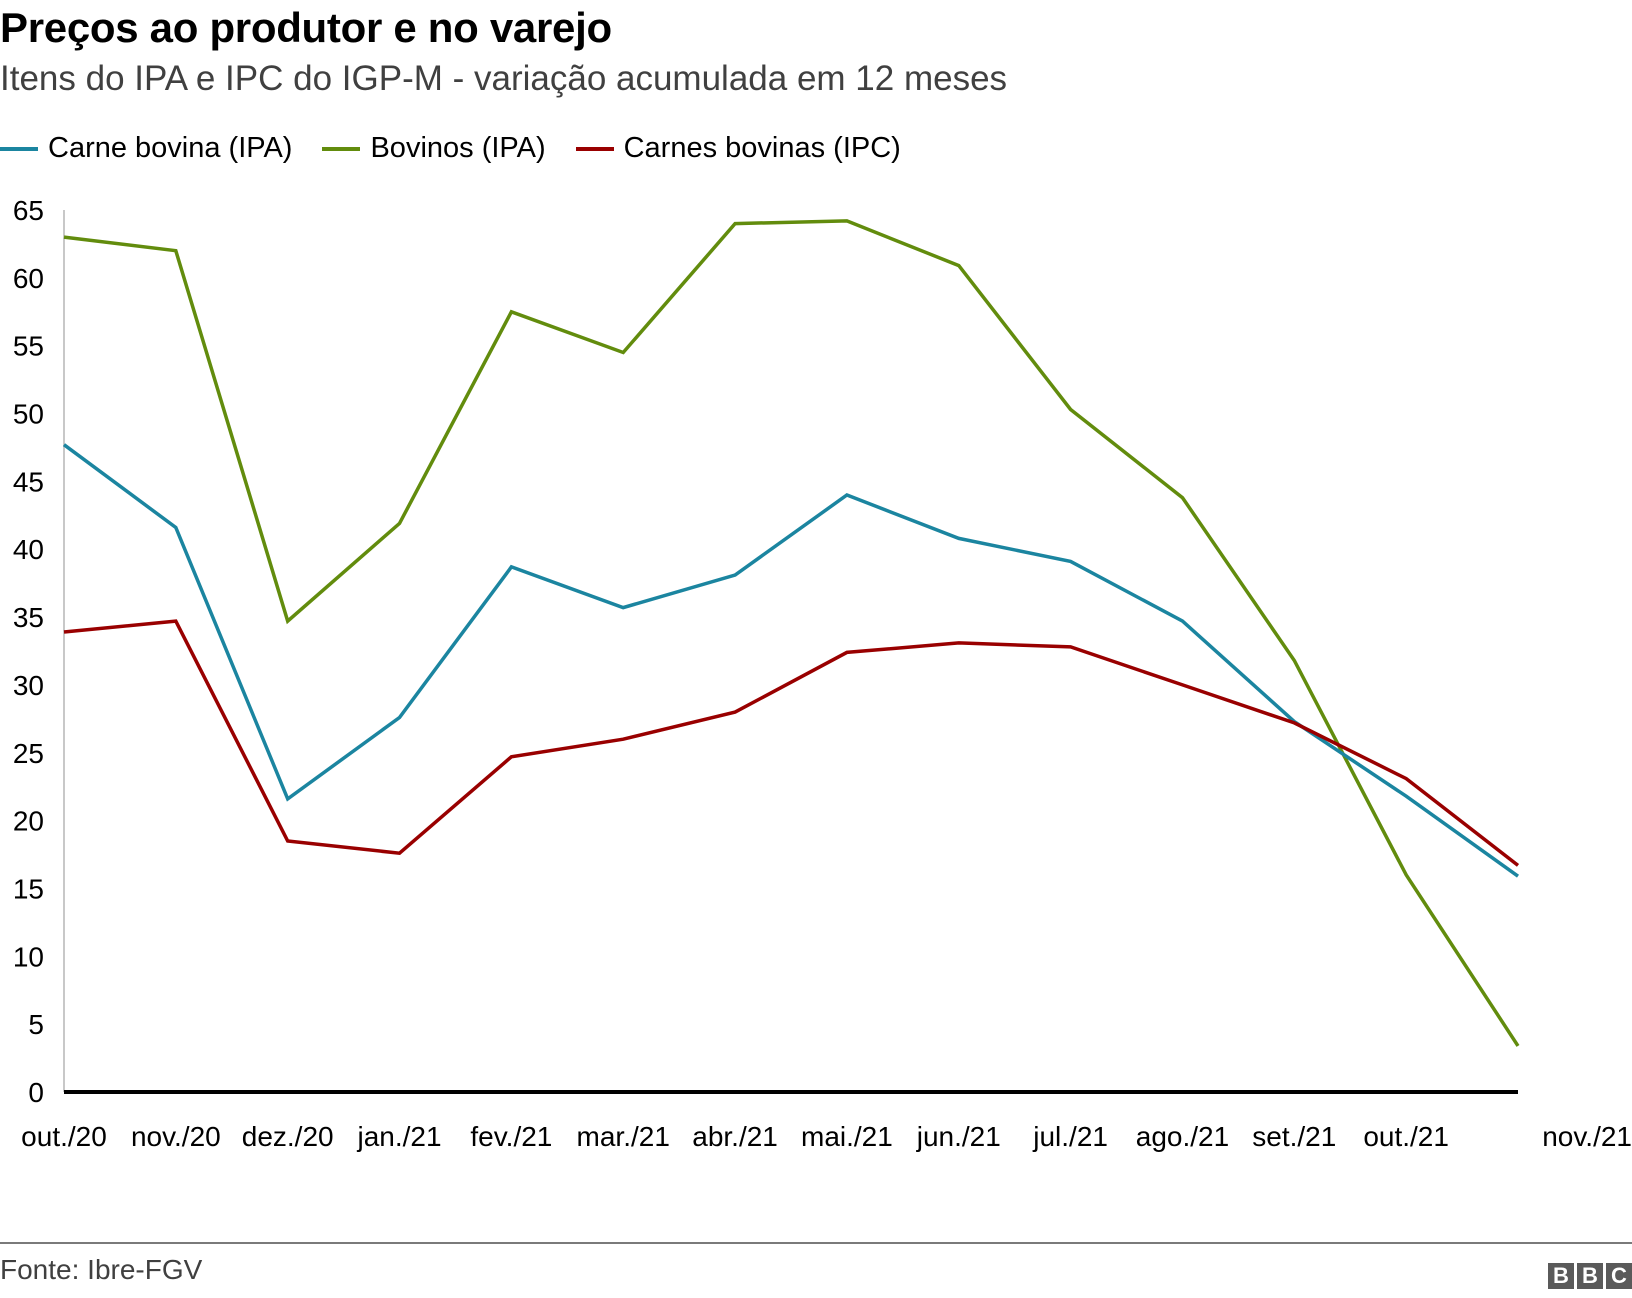 Image resolution: width=1632 pixels, height=1298 pixels. What do you see at coordinates (28, 278) in the screenshot?
I see `y-tick-label: 60` at bounding box center [28, 278].